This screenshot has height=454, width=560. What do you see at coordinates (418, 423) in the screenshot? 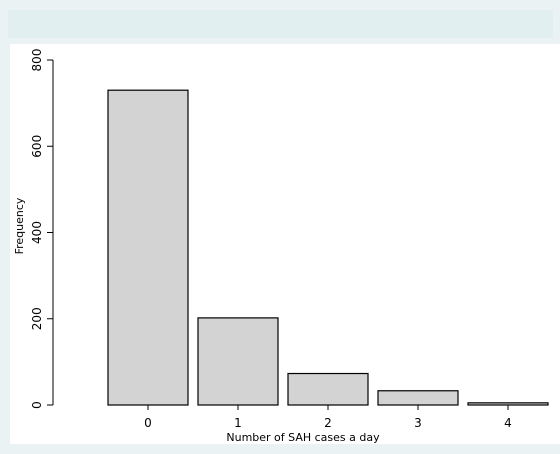
I see `x-tick-label: 3` at bounding box center [418, 423].